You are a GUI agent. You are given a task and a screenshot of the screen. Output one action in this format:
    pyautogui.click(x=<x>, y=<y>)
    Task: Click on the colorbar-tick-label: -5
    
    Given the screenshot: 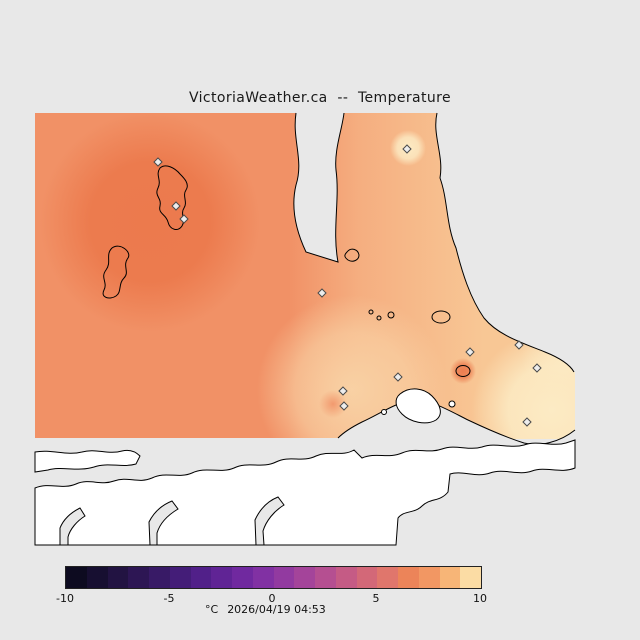 What is the action you would take?
    pyautogui.click(x=169, y=598)
    